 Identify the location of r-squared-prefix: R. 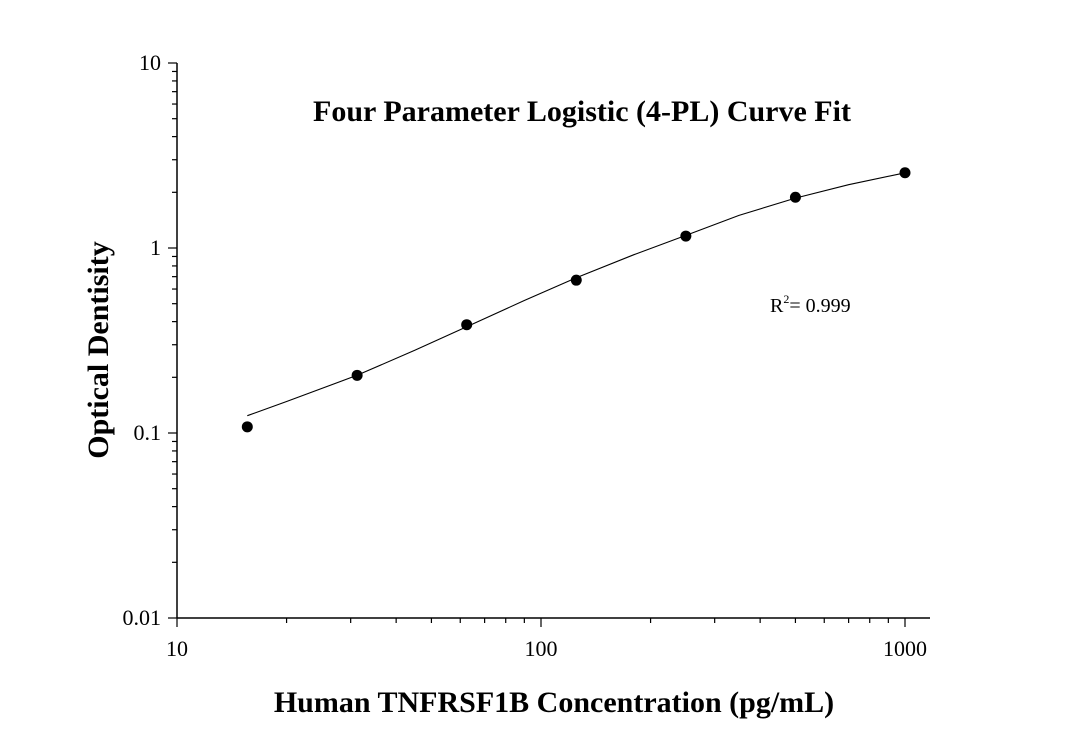
(777, 306).